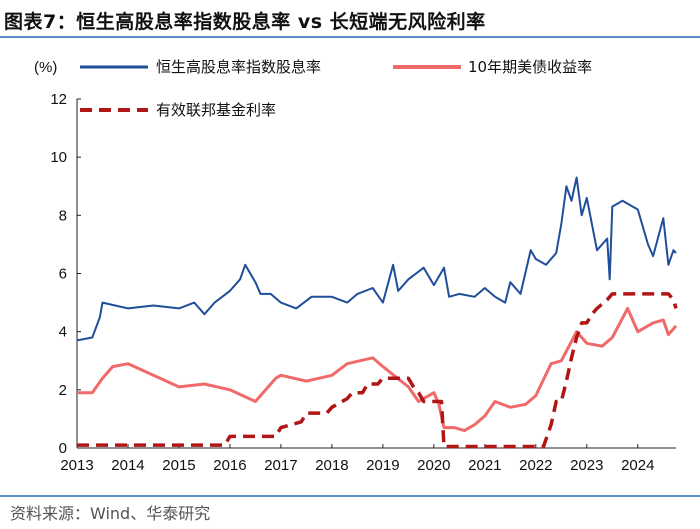 This screenshot has width=700, height=529. What do you see at coordinates (63, 215) in the screenshot?
I see `y-tick-label: 8` at bounding box center [63, 215].